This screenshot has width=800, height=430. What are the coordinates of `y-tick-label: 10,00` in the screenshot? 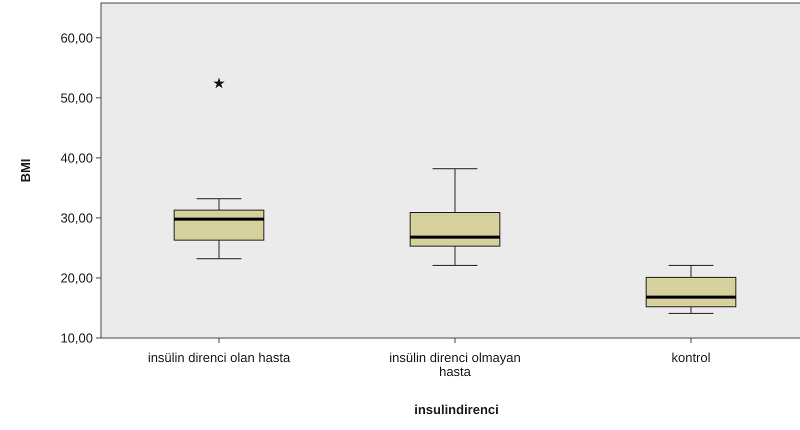 It's located at (76, 338).